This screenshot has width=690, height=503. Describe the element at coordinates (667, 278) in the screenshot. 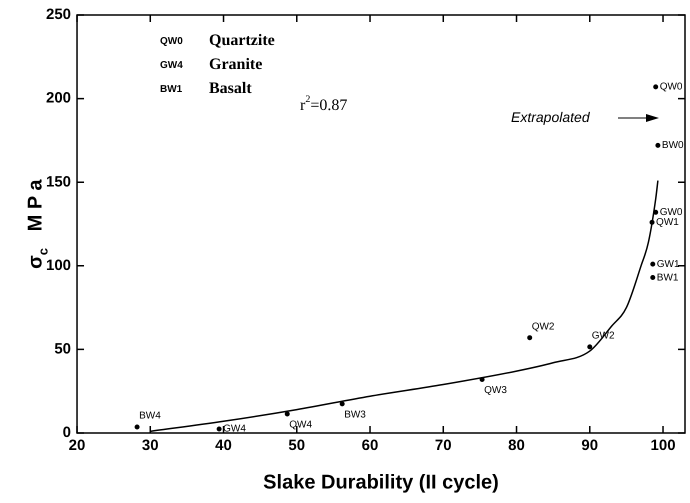

I see `data-label: BW1` at that location.